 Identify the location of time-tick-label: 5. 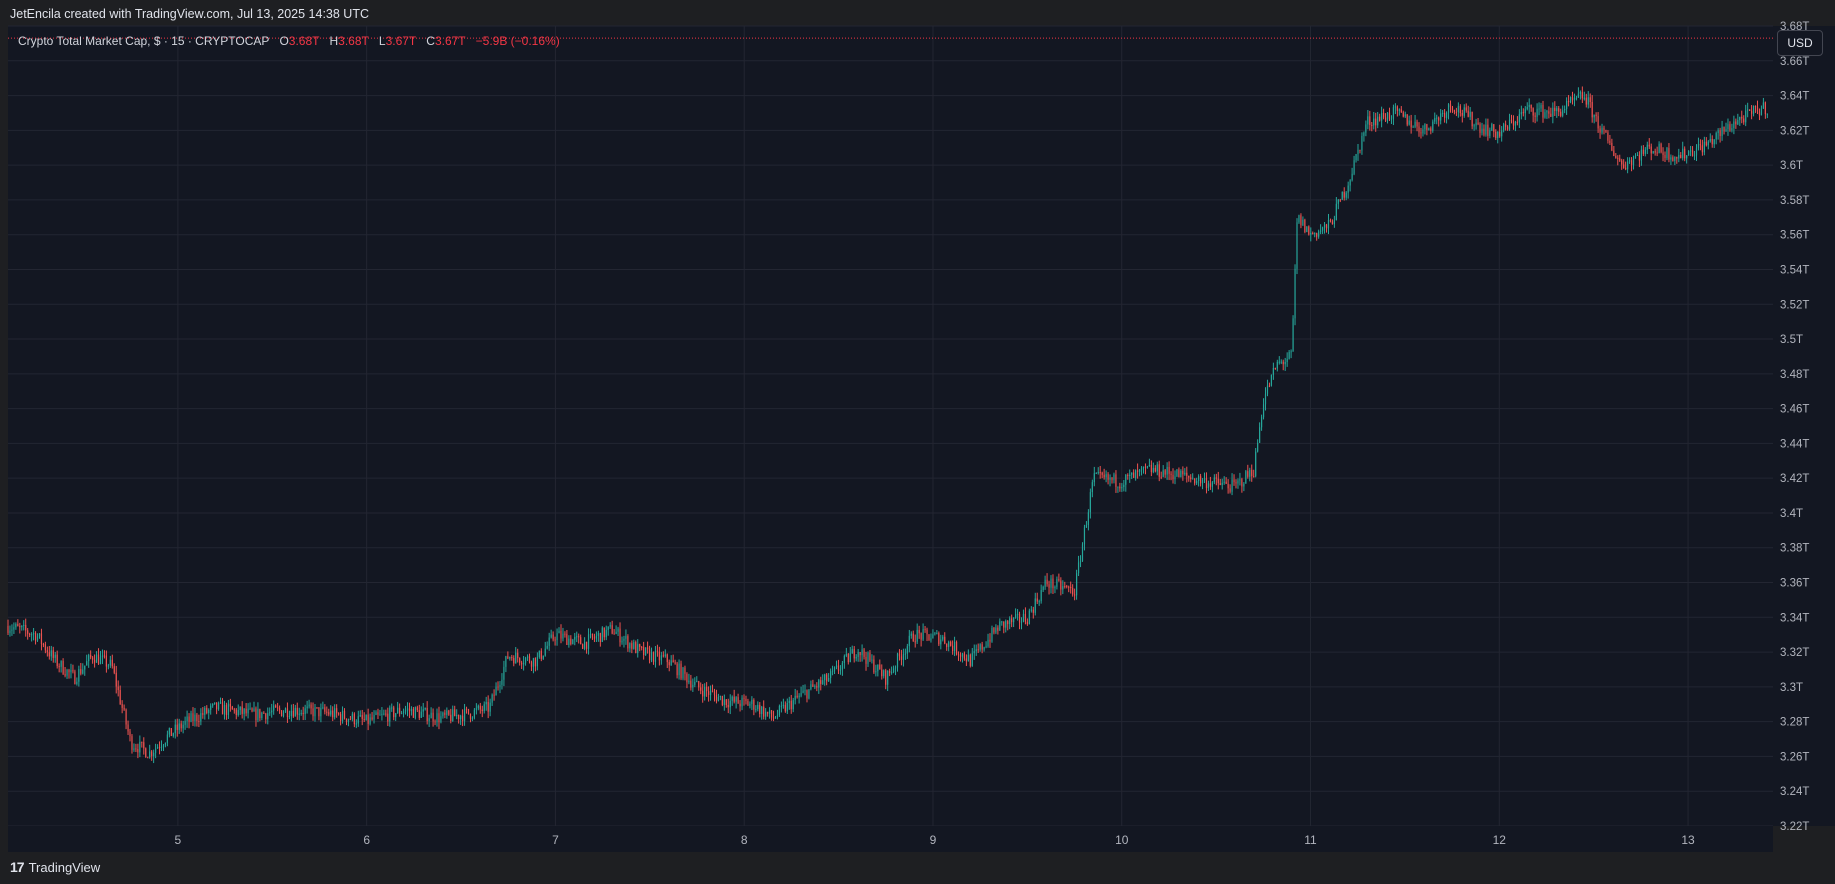
(178, 840).